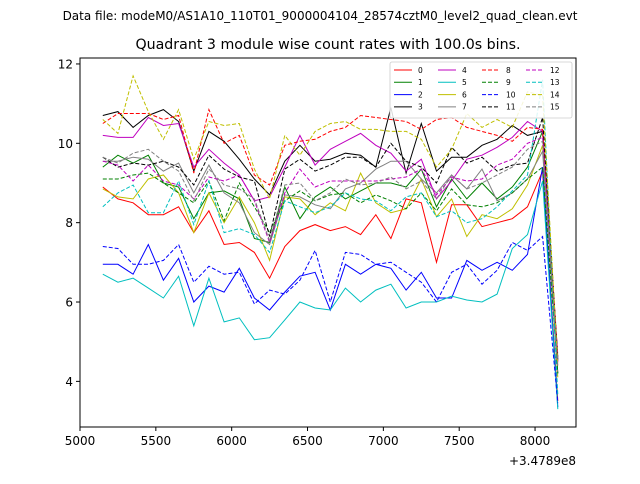 This screenshot has height=484, width=640. What do you see at coordinates (65, 64) in the screenshot?
I see `y-tick-label: 12` at bounding box center [65, 64].